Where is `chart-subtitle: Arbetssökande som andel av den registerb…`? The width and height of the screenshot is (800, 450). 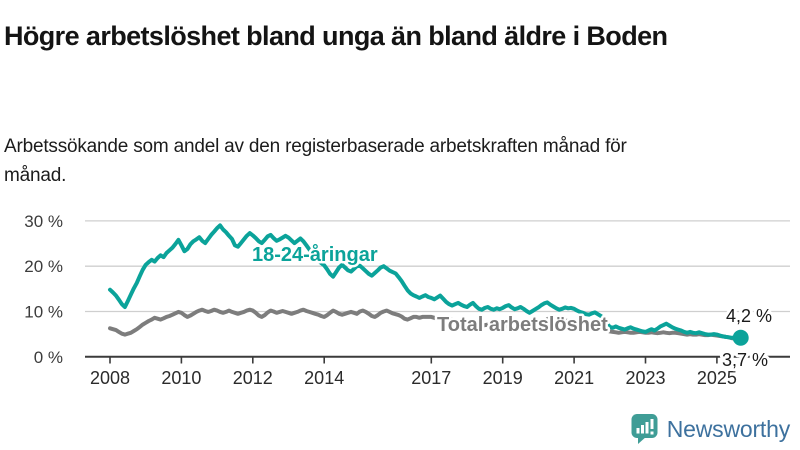
chart-subtitle: Arbetssökande som andel av den registerb… is located at coordinates (315, 161).